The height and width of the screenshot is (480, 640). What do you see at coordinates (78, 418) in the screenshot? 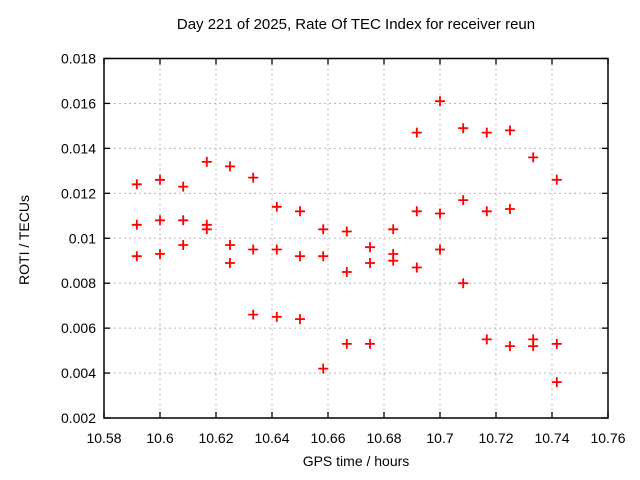
I see `y-tick-label: 0.002` at bounding box center [78, 418].